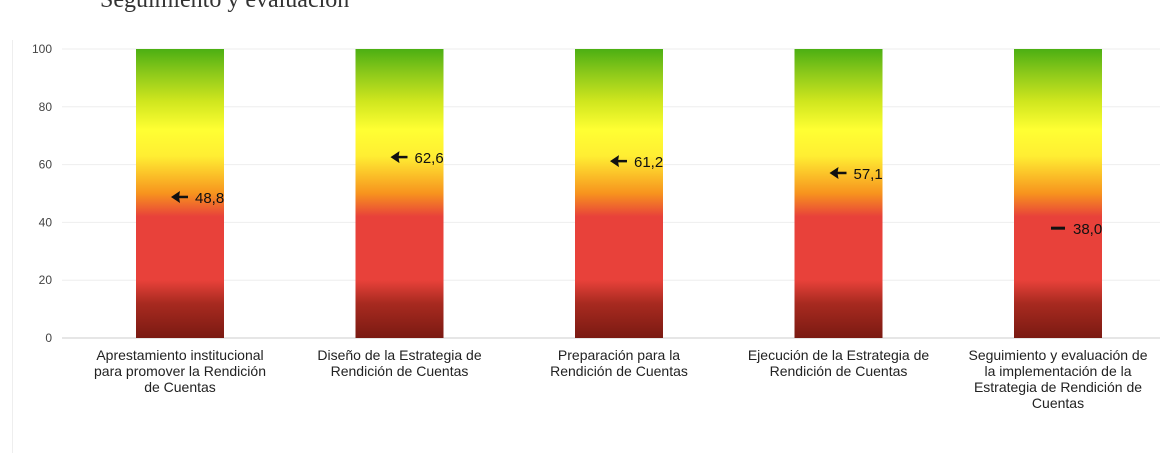 This screenshot has width=1172, height=453. What do you see at coordinates (1087, 229) in the screenshot?
I see `value-label: 38,0` at bounding box center [1087, 229].